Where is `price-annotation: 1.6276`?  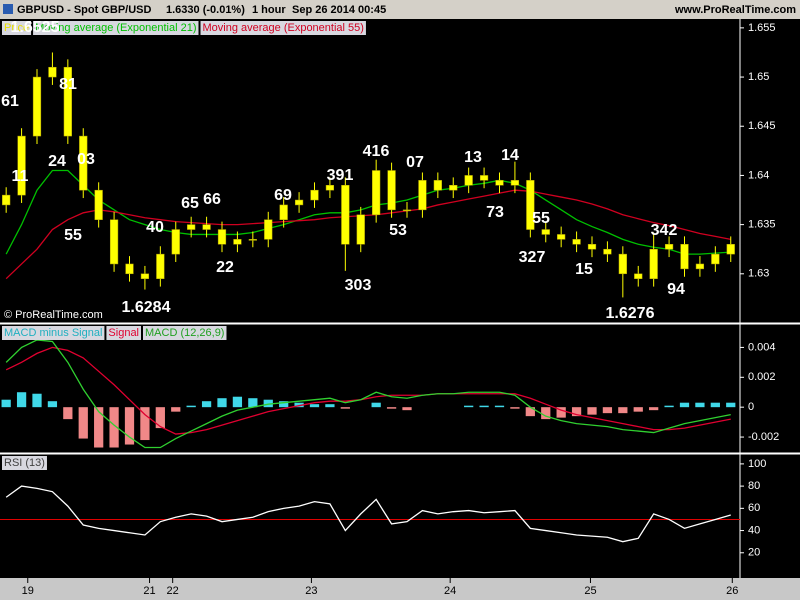
price-annotation: 1.6276 is located at coordinates (630, 313).